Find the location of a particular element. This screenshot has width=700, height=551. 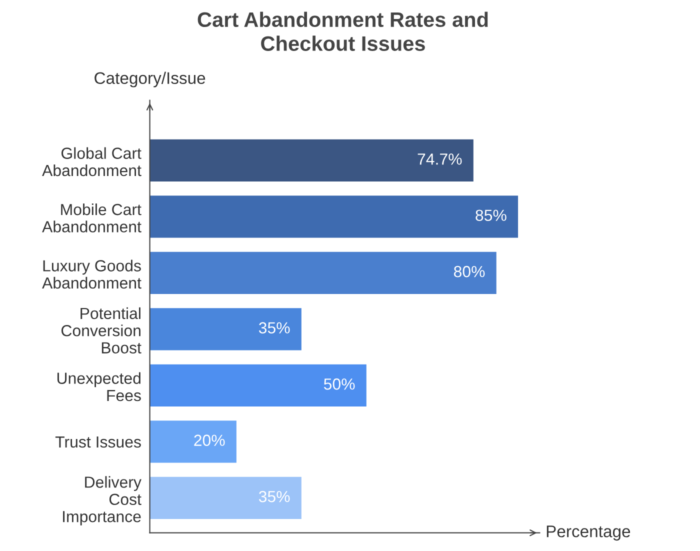

data-label: 20% is located at coordinates (209, 440).